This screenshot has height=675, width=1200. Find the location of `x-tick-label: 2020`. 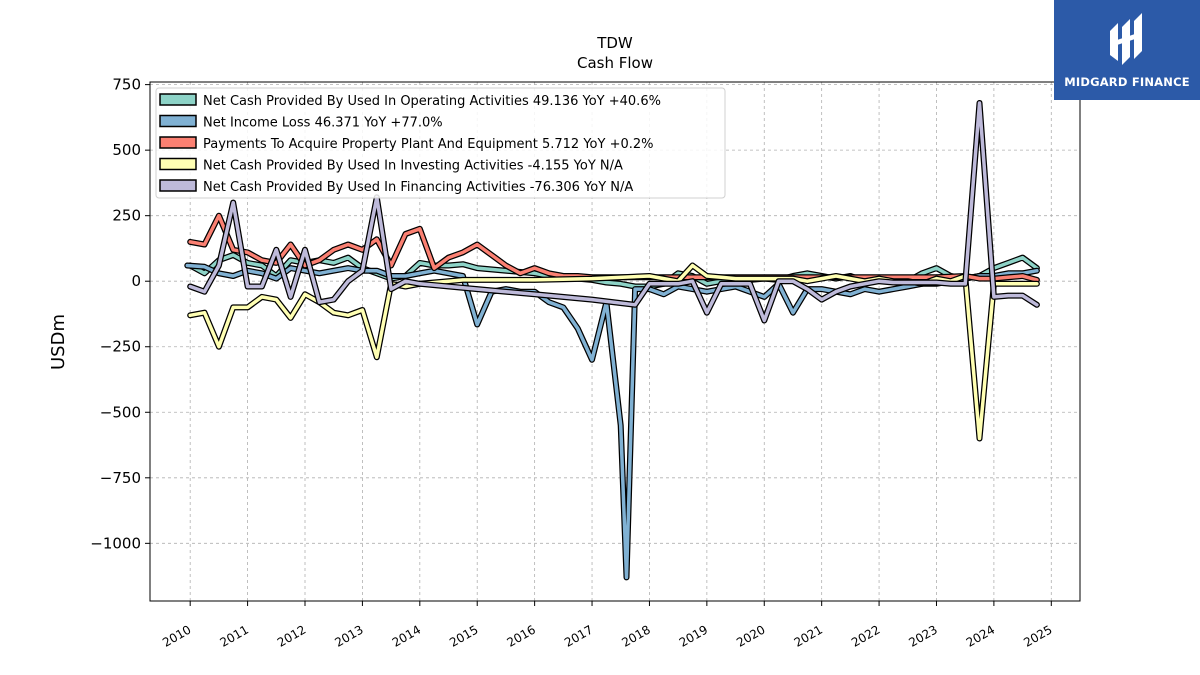

x-tick-label: 2020 is located at coordinates (750, 635).